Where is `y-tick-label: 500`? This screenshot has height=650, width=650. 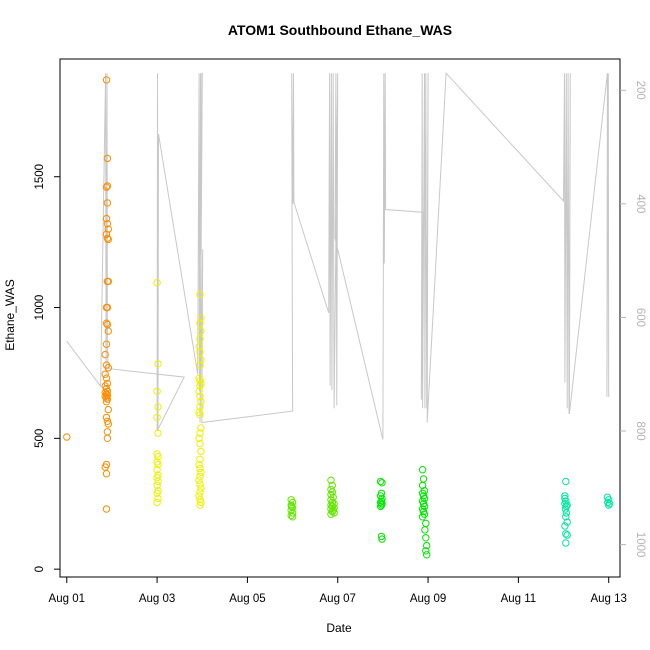
y-tick-label: 500 is located at coordinates (40, 438).